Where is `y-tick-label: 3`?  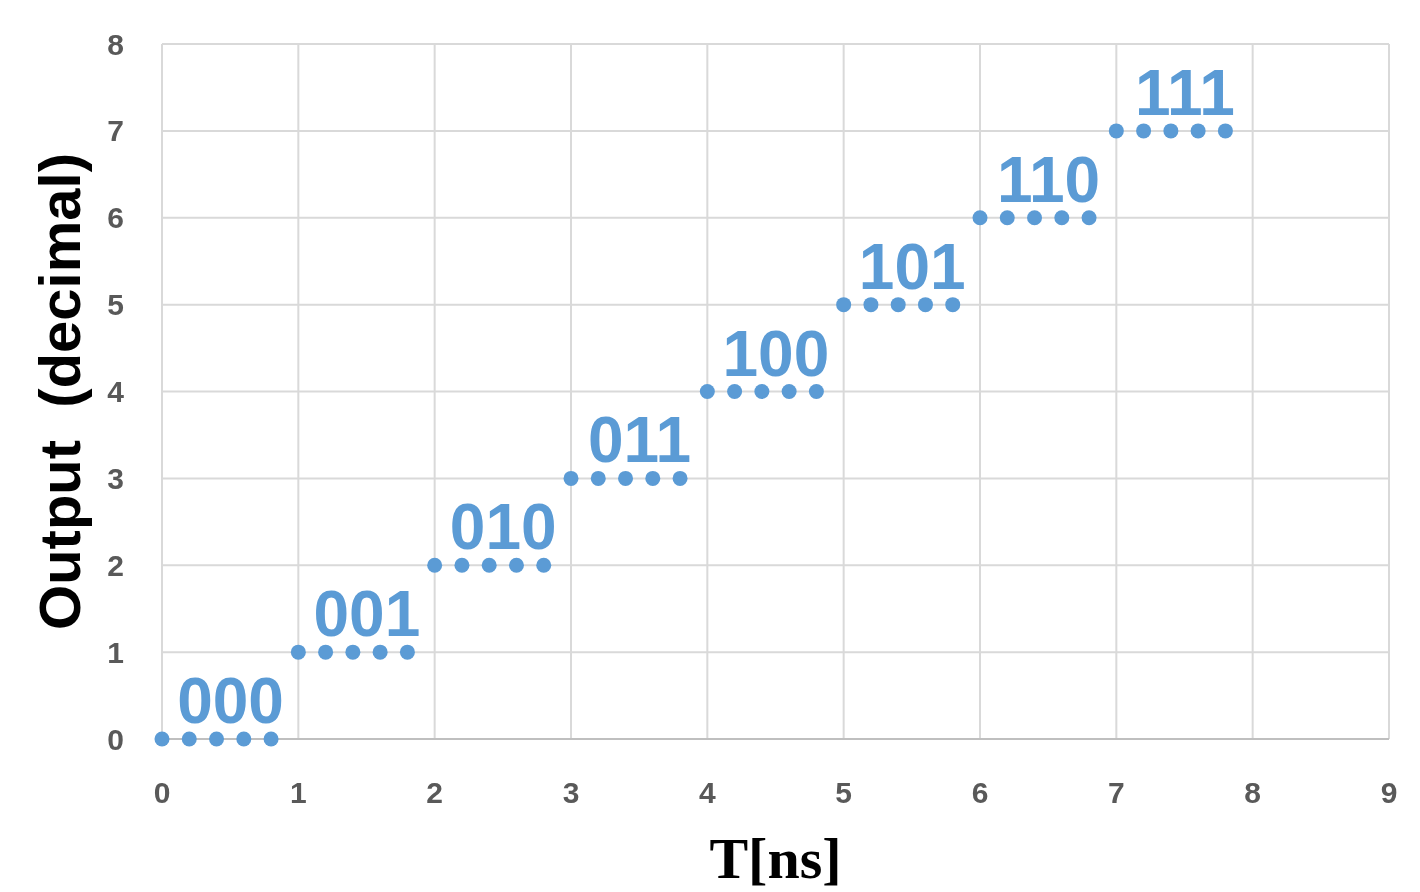 y-tick-label: 3 is located at coordinates (115, 478).